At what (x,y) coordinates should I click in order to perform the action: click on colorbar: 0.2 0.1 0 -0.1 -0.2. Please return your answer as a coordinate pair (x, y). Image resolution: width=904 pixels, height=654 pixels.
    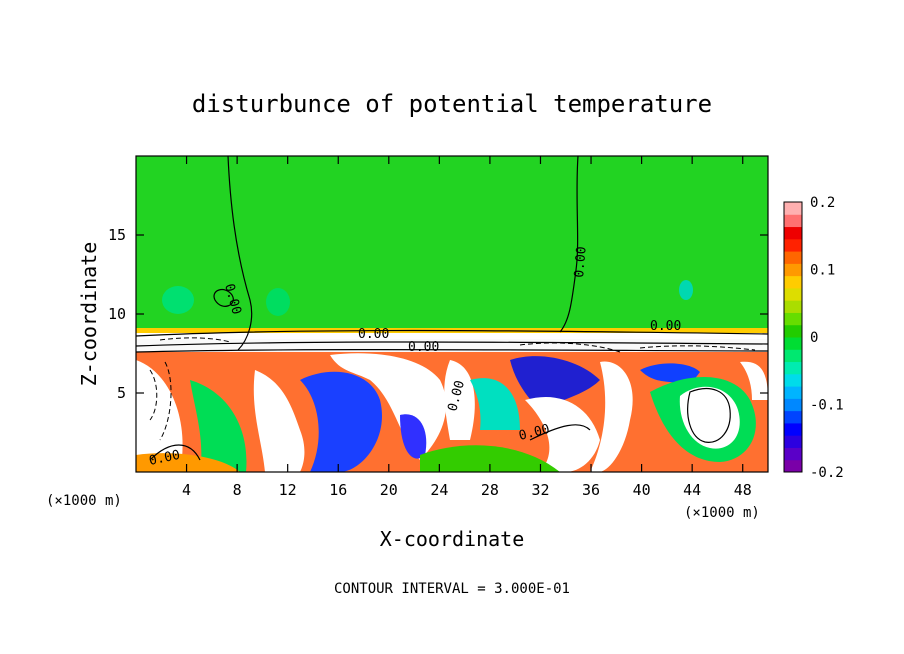
    Looking at the image, I should click on (813, 338).